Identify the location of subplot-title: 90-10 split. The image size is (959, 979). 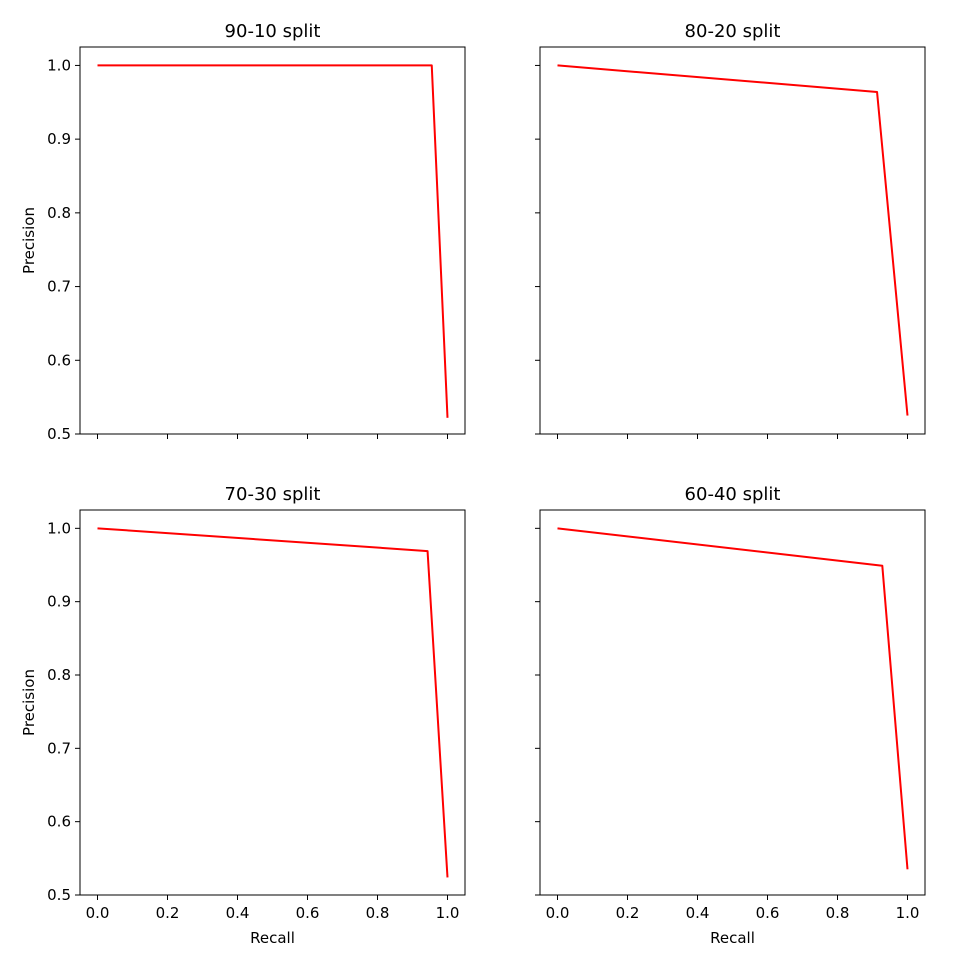
(273, 31).